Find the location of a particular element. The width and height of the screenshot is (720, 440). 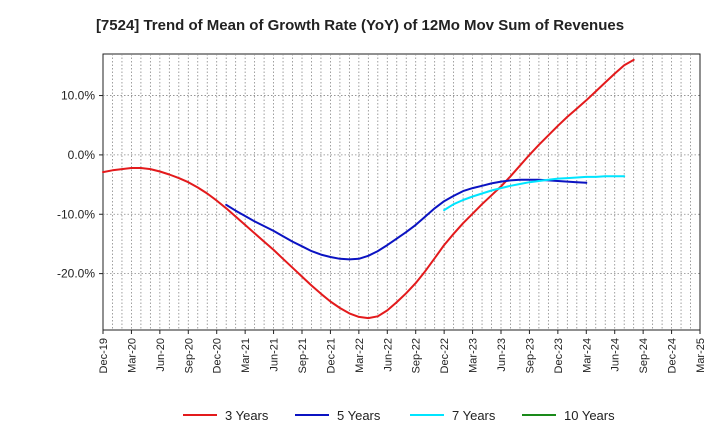

x-tick-label: Dec-24 is located at coordinates (673, 355).